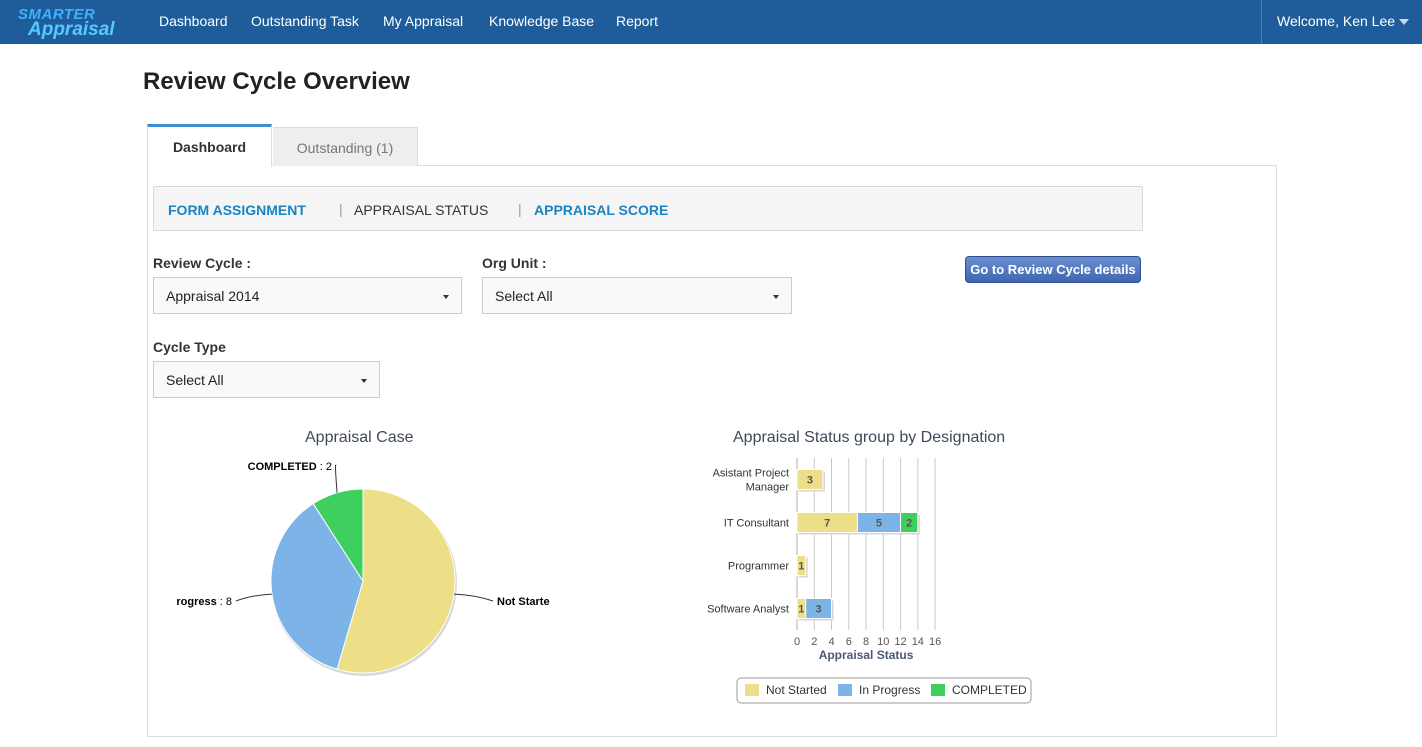  What do you see at coordinates (345, 146) in the screenshot?
I see `tab-outstanding: Outstanding (1)` at bounding box center [345, 146].